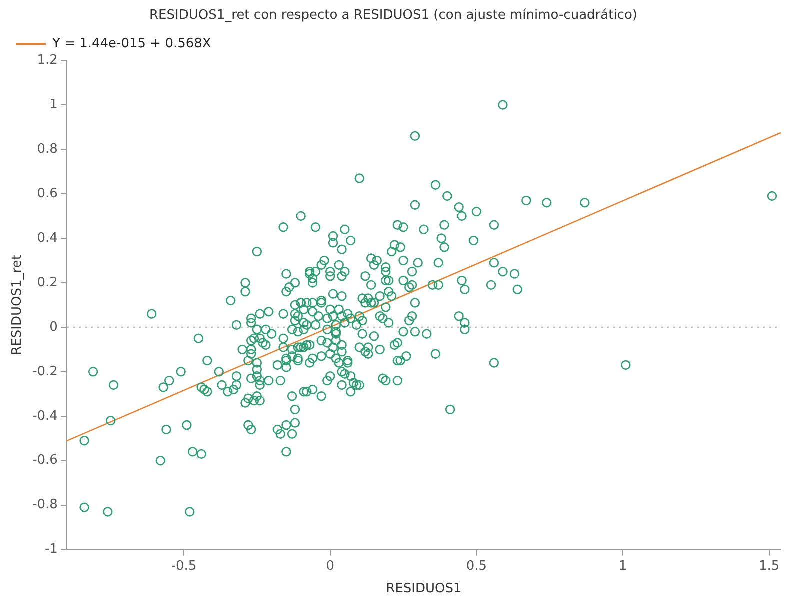 The width and height of the screenshot is (795, 605). What do you see at coordinates (45, 505) in the screenshot?
I see `y-tick-label: -0.8` at bounding box center [45, 505].